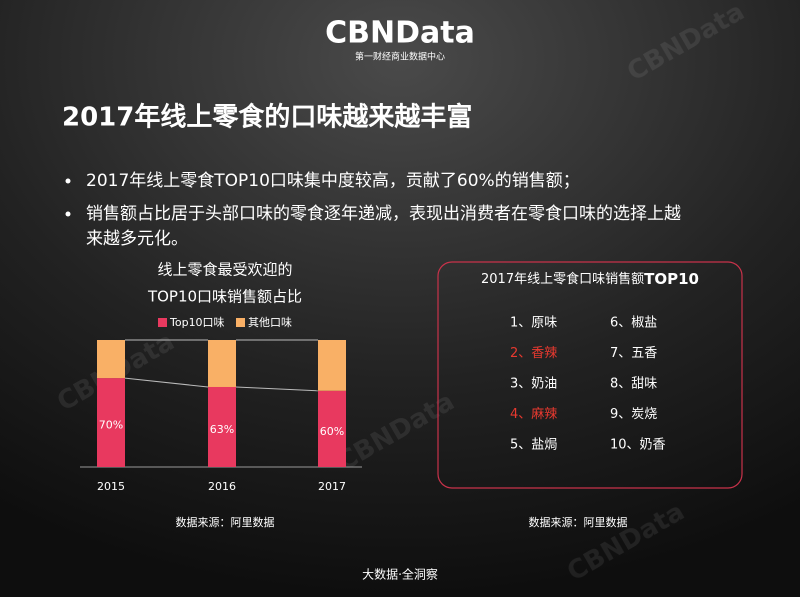 This screenshot has width=800, height=597. Describe the element at coordinates (533, 353) in the screenshot. I see `ranking-item: 2、香辣` at that location.